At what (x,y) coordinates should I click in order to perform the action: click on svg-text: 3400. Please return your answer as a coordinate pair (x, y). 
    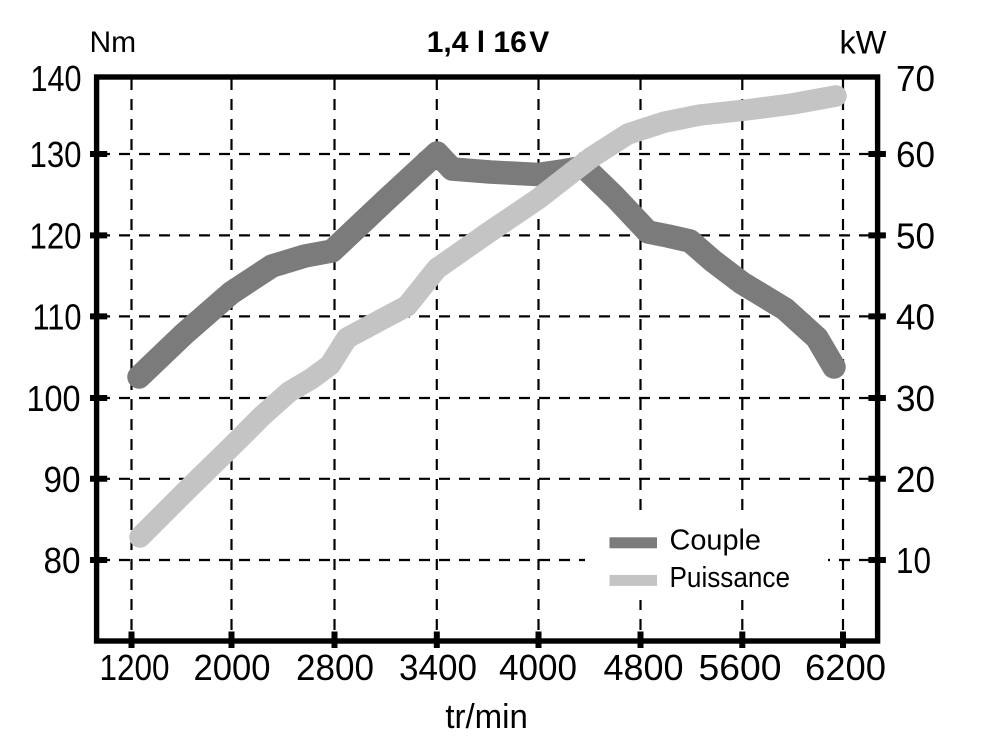
    Looking at the image, I should click on (438, 667).